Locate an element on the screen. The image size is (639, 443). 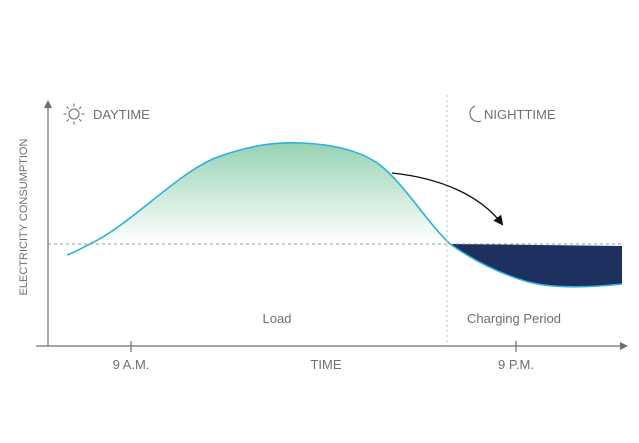
charging-period-label: Charging Period is located at coordinates (514, 318).